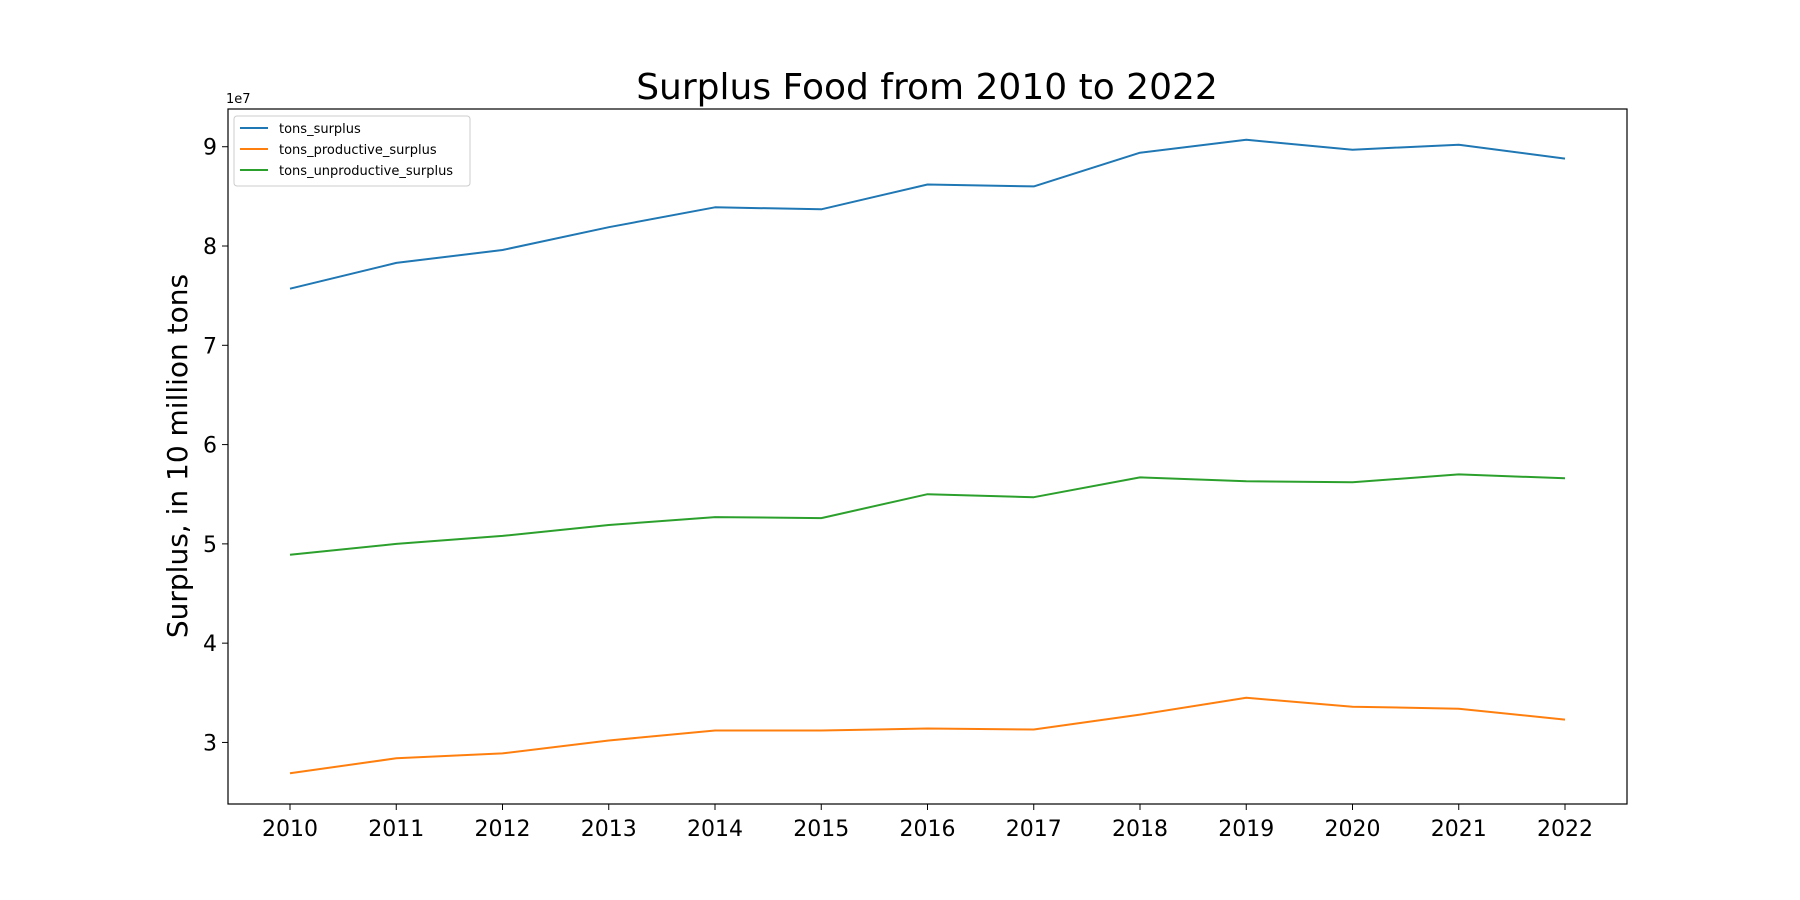 The width and height of the screenshot is (1800, 900). I want to click on x-tick-label: 2016, so click(928, 829).